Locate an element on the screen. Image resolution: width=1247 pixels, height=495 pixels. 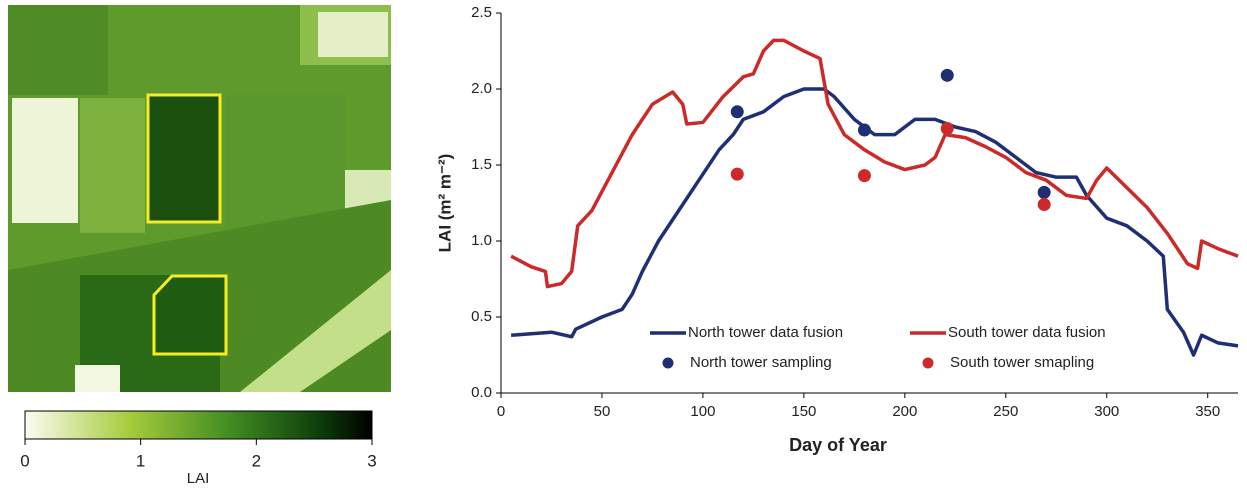
y-axis-title: LAI (m² m⁻²) is located at coordinates (444, 203).